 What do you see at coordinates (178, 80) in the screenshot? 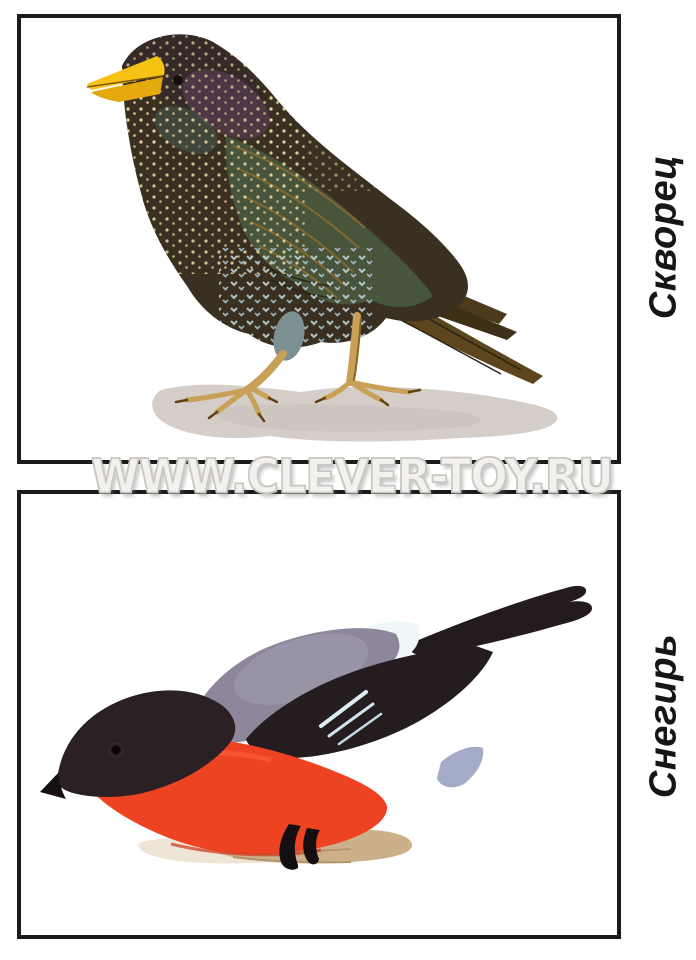
I see `starling-eye` at bounding box center [178, 80].